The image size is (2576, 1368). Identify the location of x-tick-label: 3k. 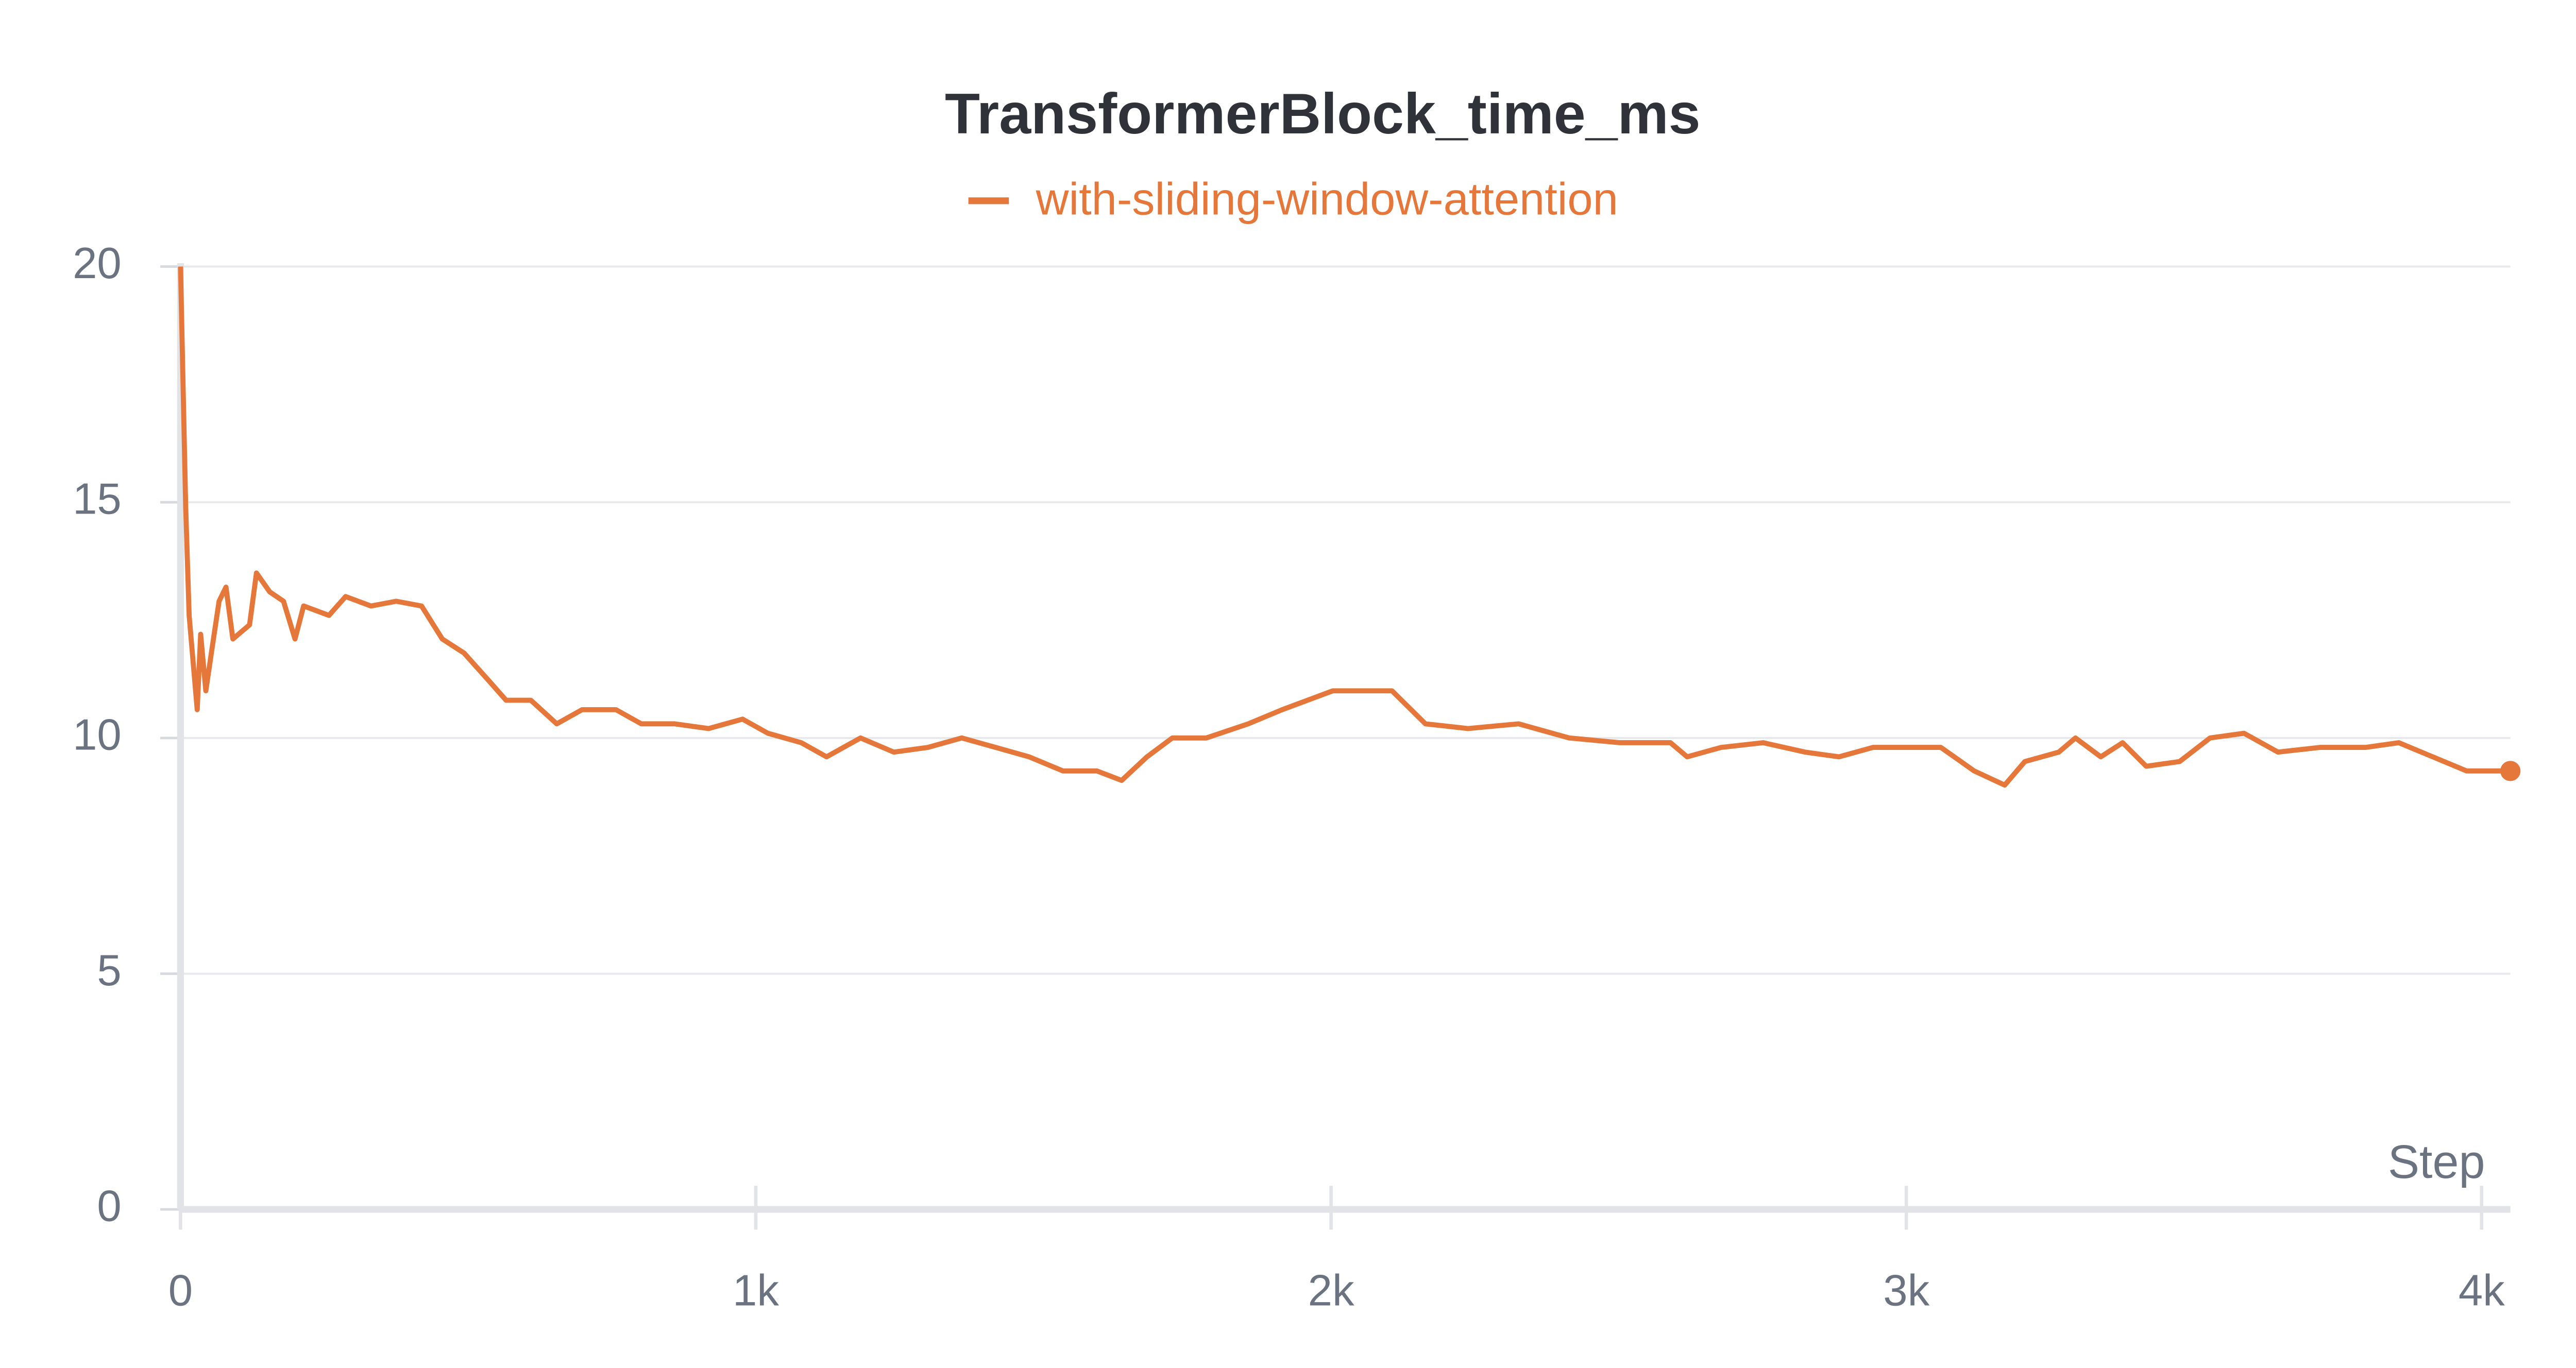
(1906, 1290).